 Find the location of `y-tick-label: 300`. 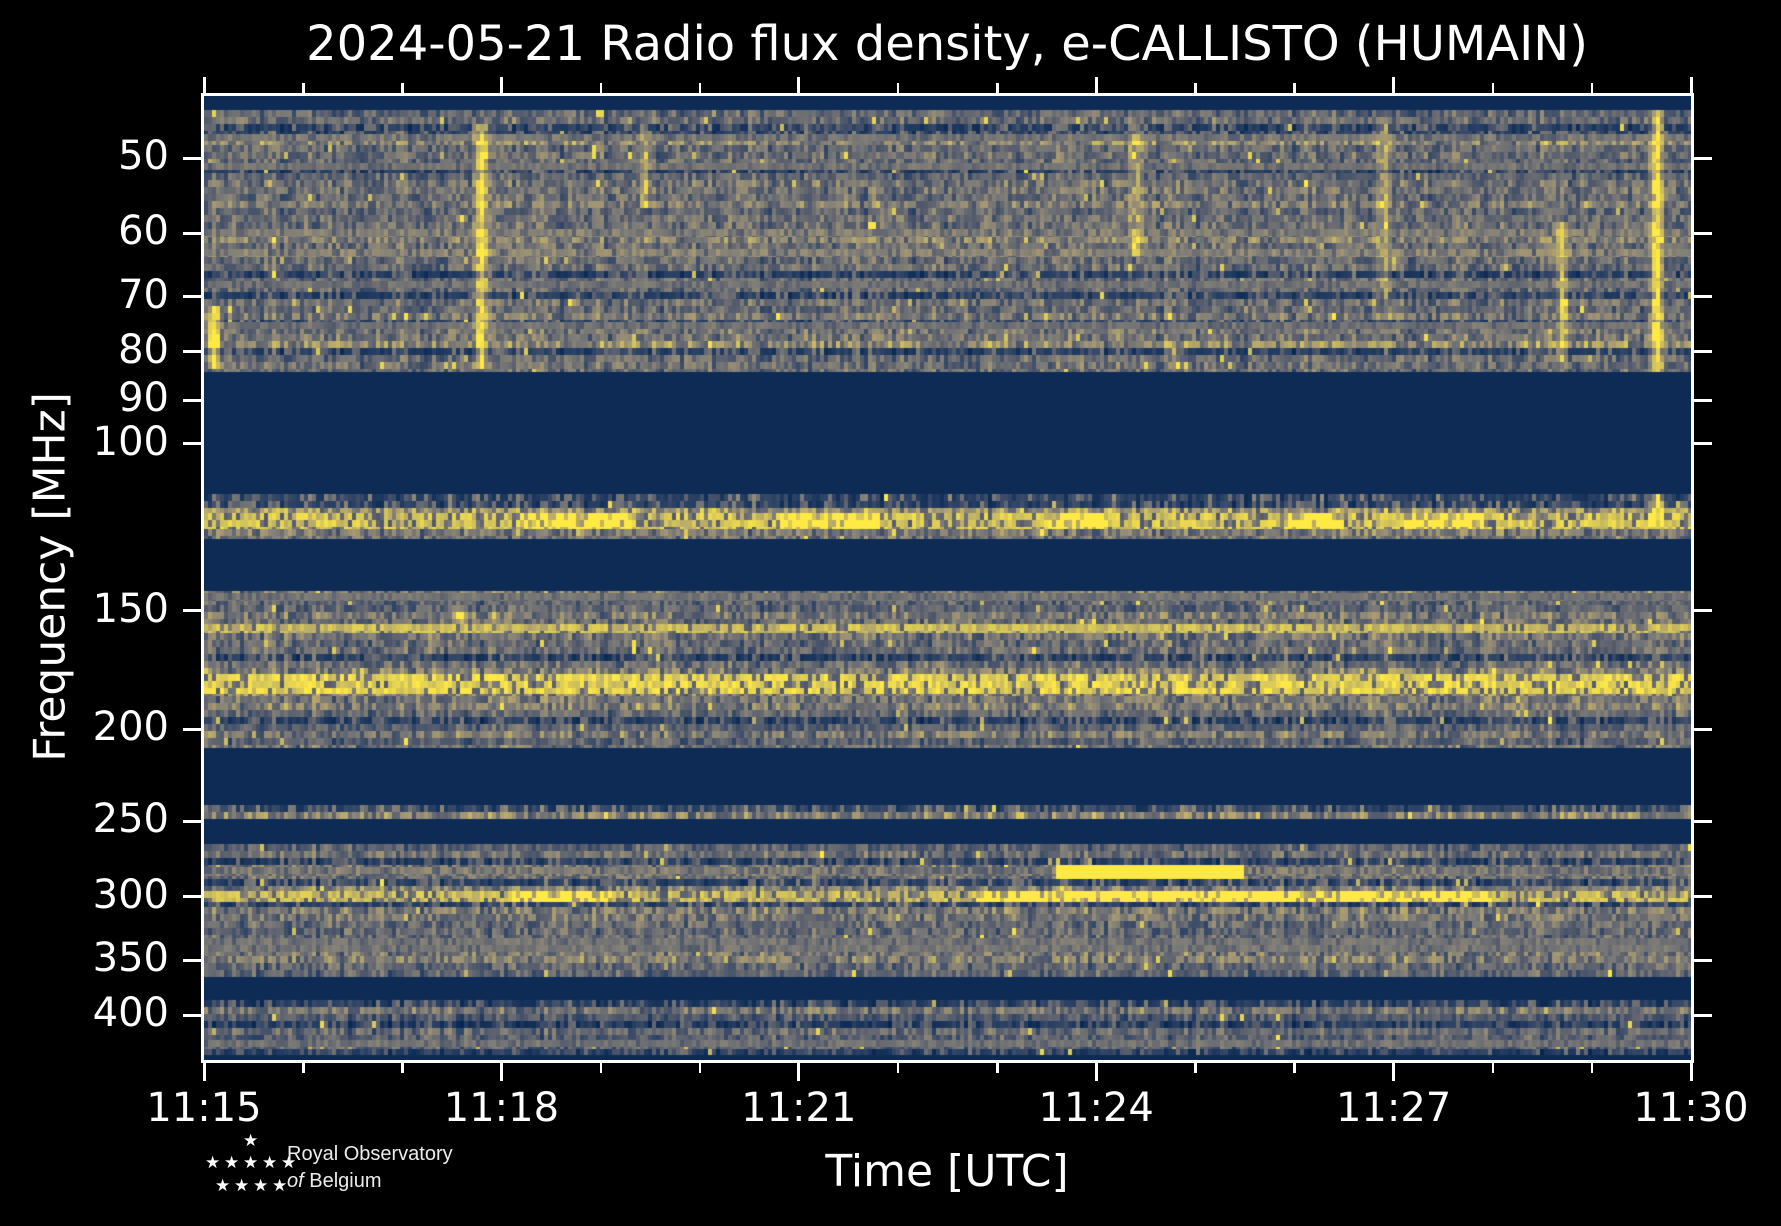

y-tick-label: 300 is located at coordinates (130, 894).